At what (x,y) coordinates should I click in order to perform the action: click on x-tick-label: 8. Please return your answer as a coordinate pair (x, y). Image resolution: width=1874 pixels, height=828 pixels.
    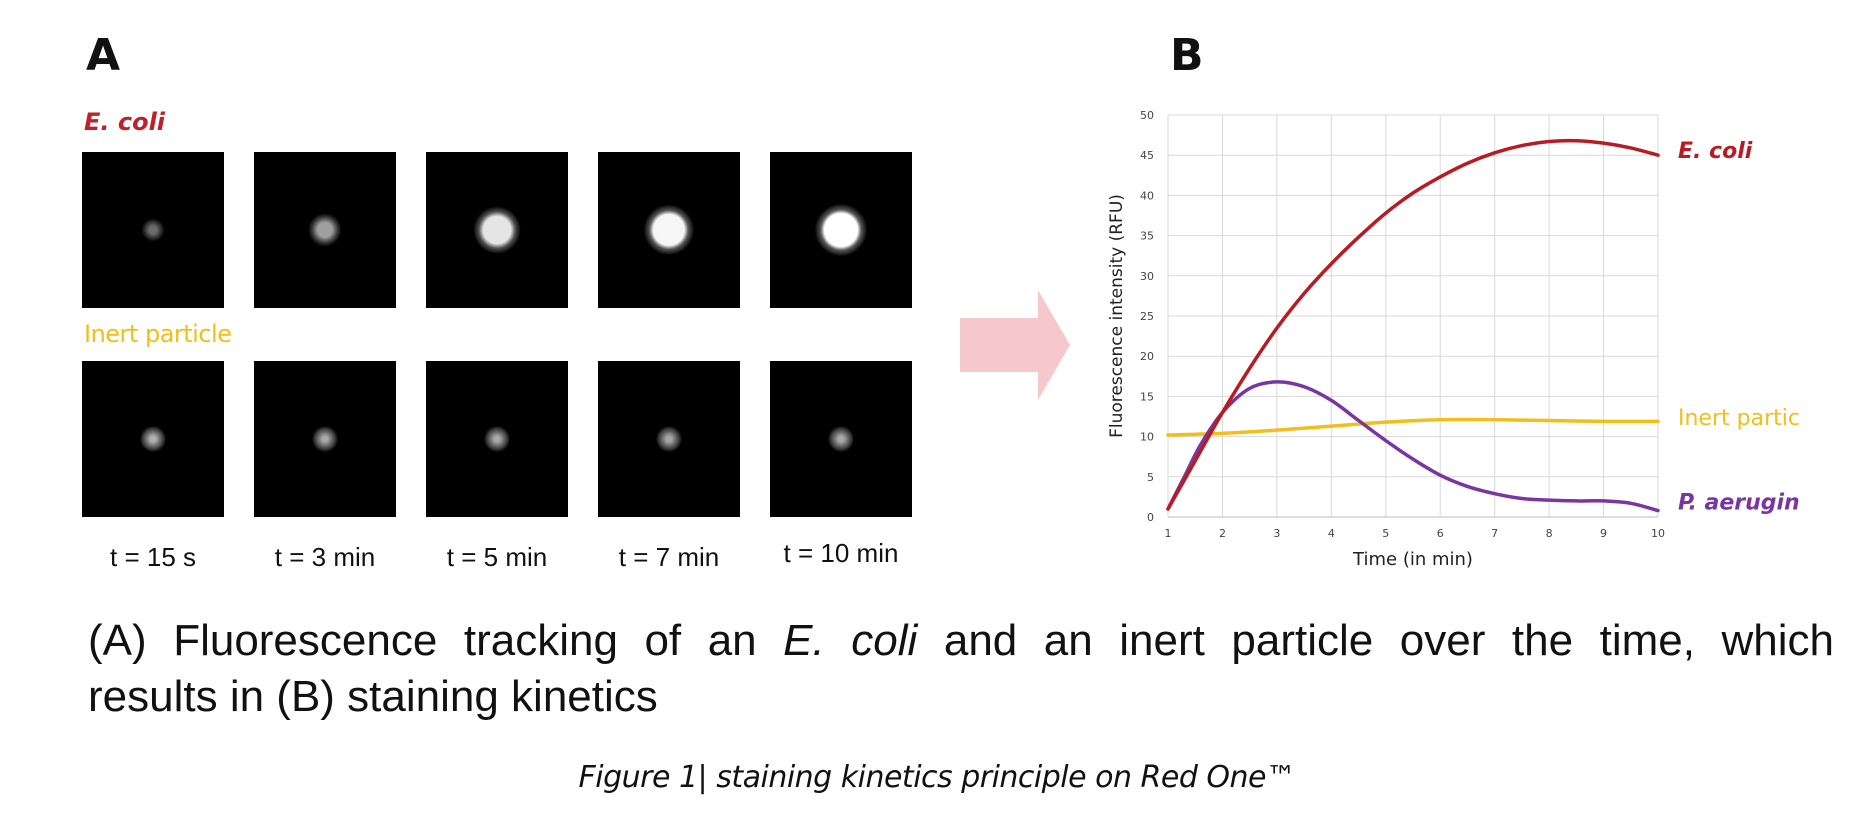
    Looking at the image, I should click on (1549, 533).